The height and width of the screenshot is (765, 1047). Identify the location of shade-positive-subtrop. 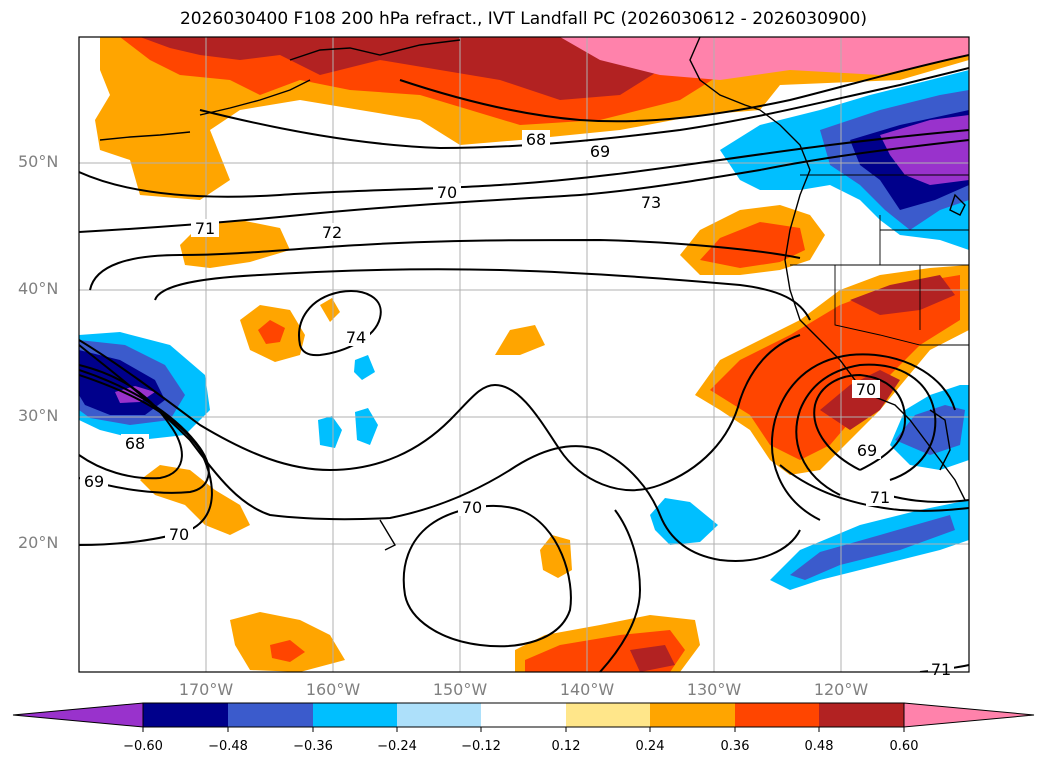
(556, 556).